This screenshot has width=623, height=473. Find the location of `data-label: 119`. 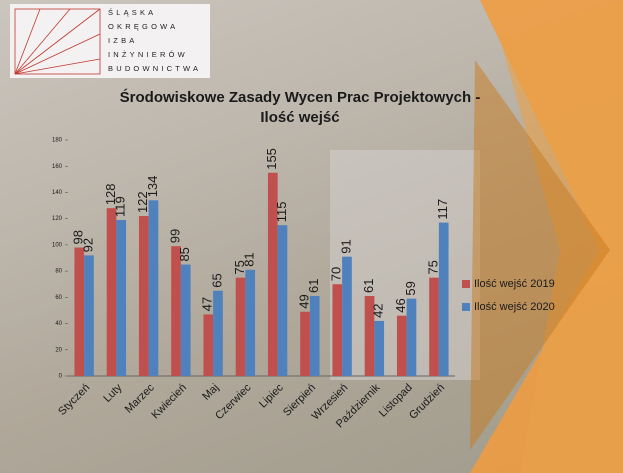

data-label: 119 is located at coordinates (120, 206).